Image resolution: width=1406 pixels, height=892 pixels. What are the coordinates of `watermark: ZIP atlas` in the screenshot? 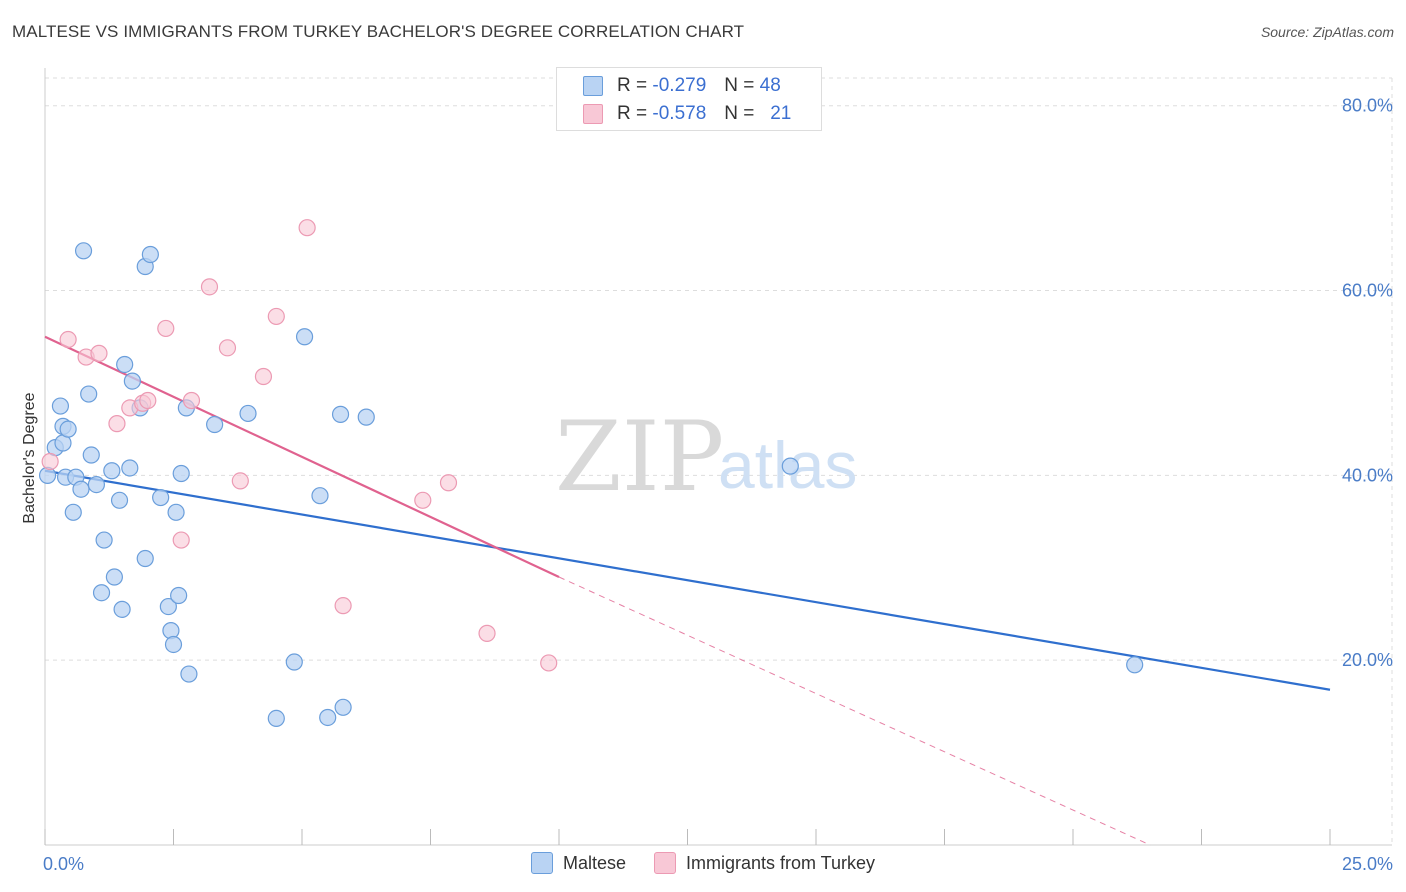 It's located at (706, 457).